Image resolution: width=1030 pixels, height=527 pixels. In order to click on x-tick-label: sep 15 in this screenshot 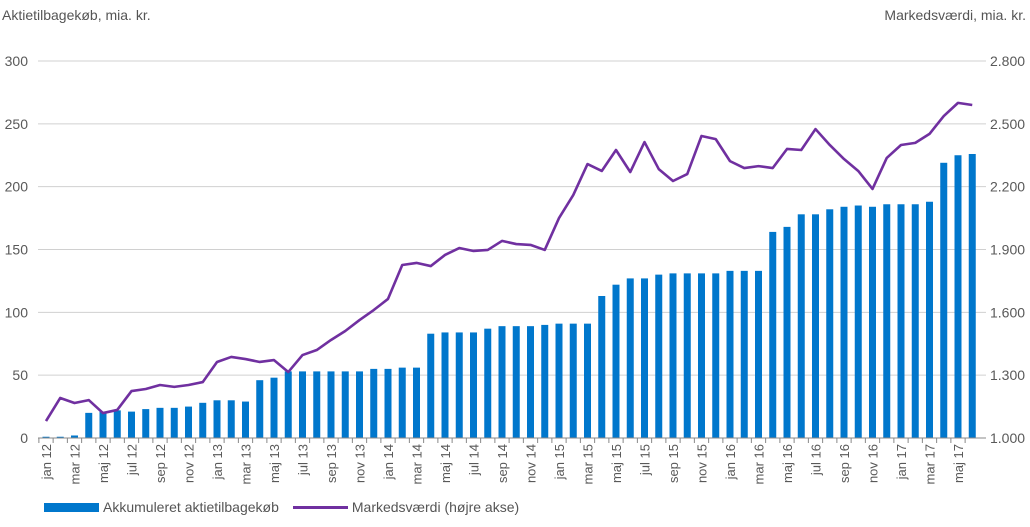, I will do `click(673, 463)`.